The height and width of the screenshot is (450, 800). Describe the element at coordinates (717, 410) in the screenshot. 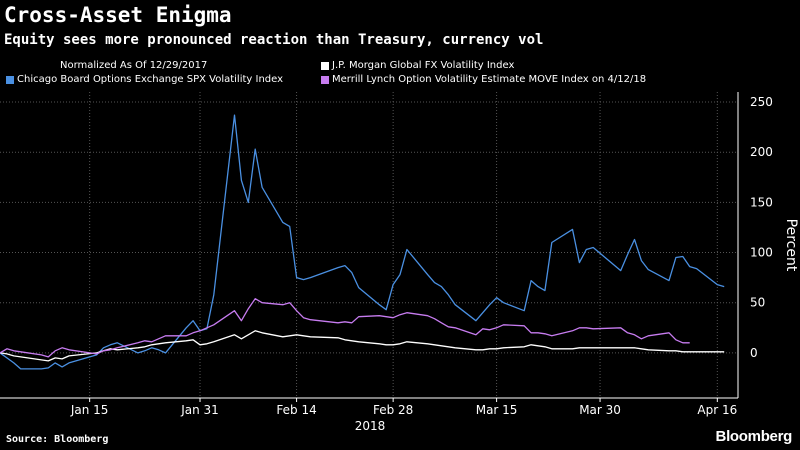

I see `x-tick-label: Apr 16` at that location.